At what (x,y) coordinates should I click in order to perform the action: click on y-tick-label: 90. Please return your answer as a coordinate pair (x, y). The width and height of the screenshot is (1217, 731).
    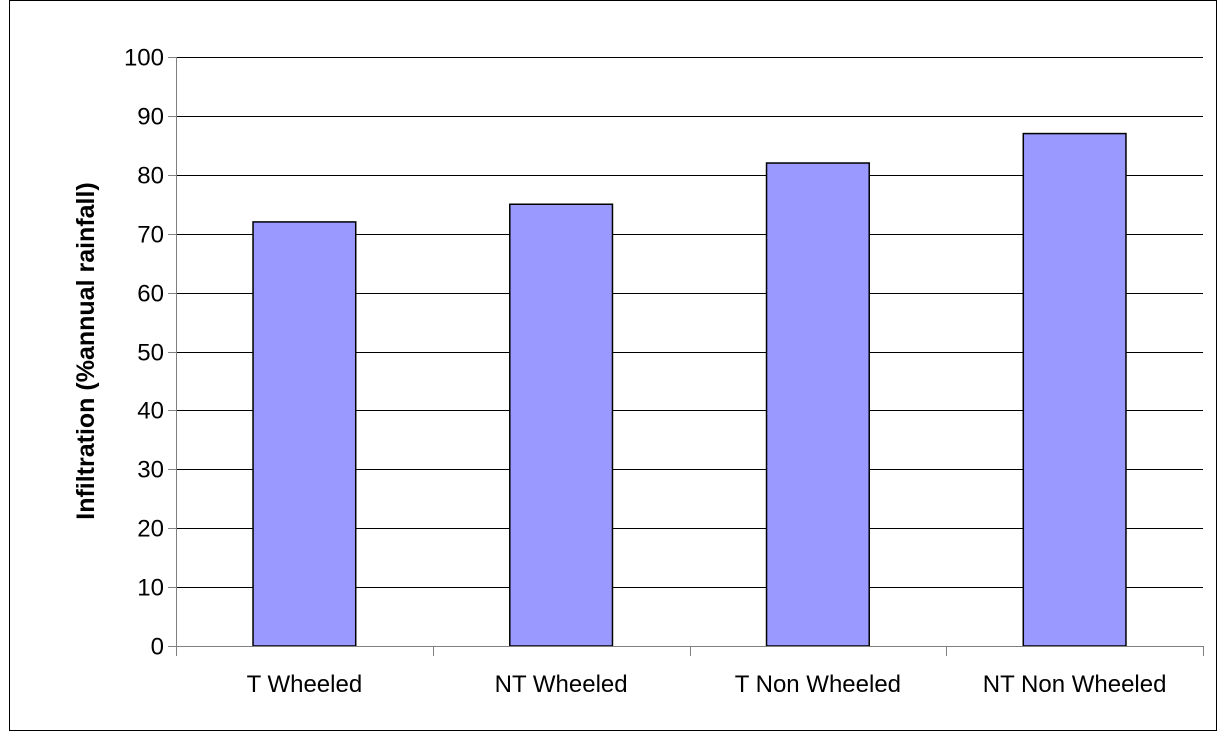
    Looking at the image, I should click on (150, 117).